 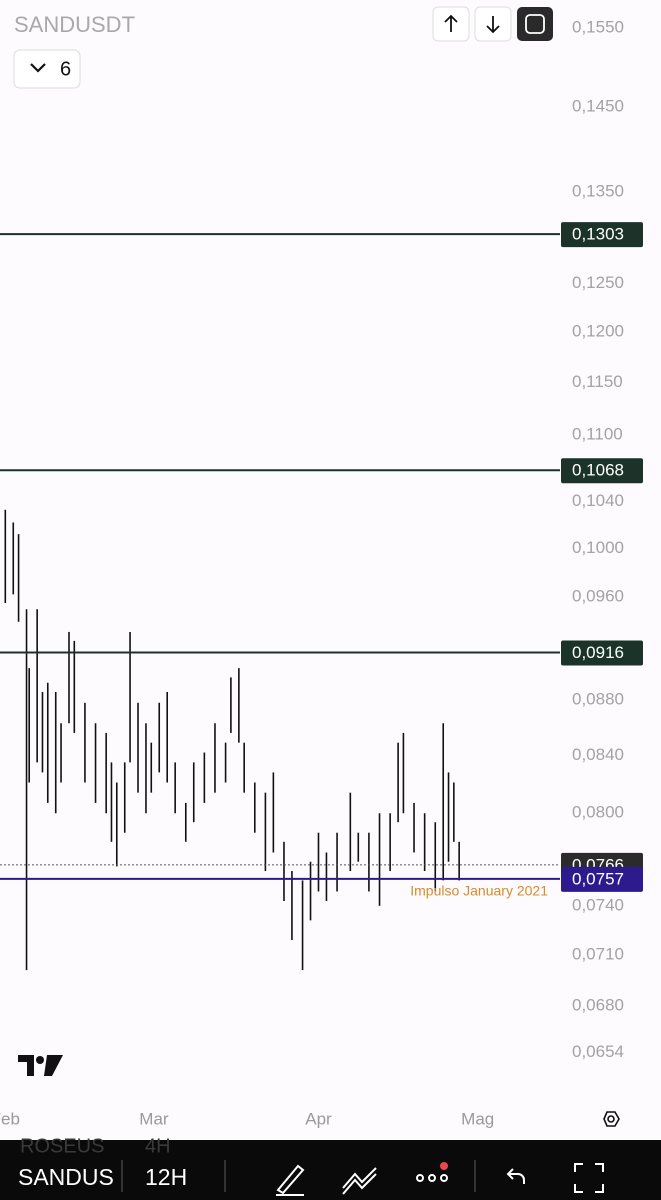 What do you see at coordinates (598, 699) in the screenshot?
I see `y-tick-label: 0,0880` at bounding box center [598, 699].